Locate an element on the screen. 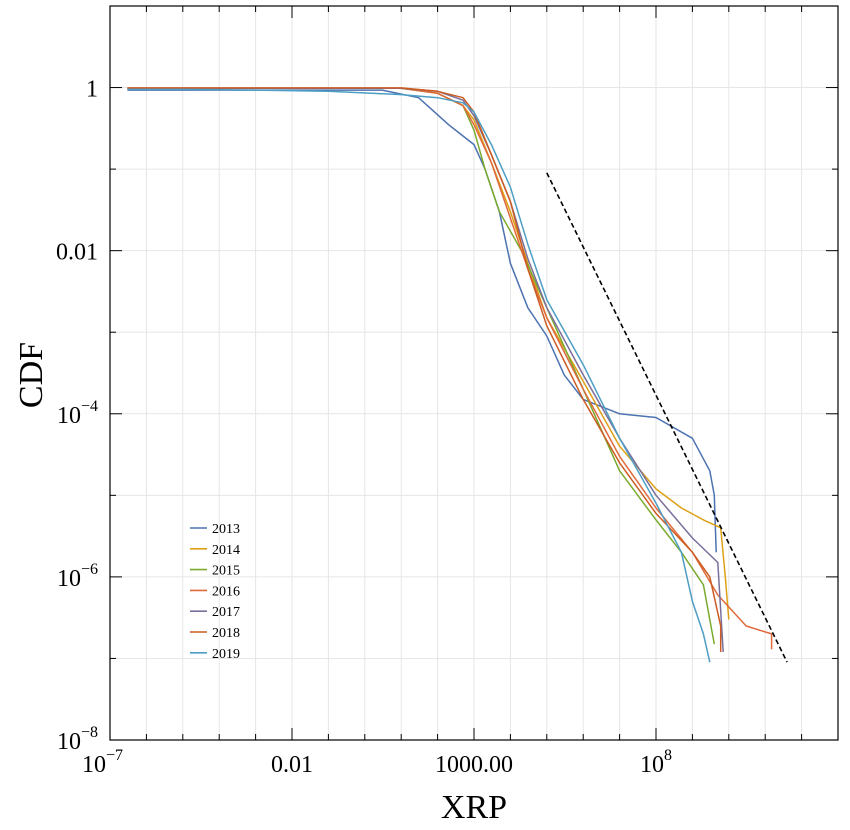 This screenshot has height=830, width=850. legend-label: 2017 is located at coordinates (226, 612).